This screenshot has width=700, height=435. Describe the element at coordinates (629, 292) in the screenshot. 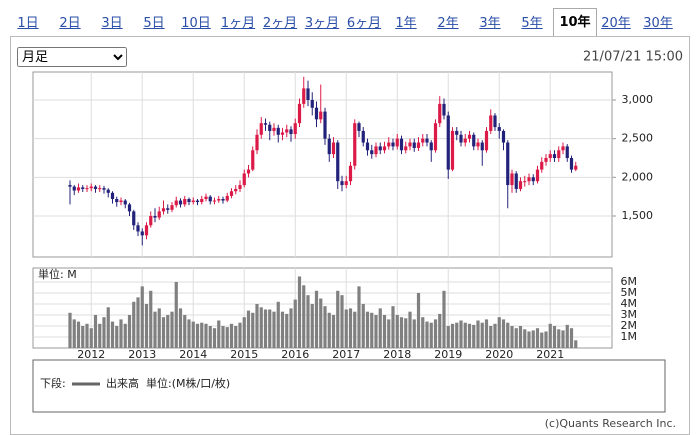

I see `y-tick-label: 5M` at that location.